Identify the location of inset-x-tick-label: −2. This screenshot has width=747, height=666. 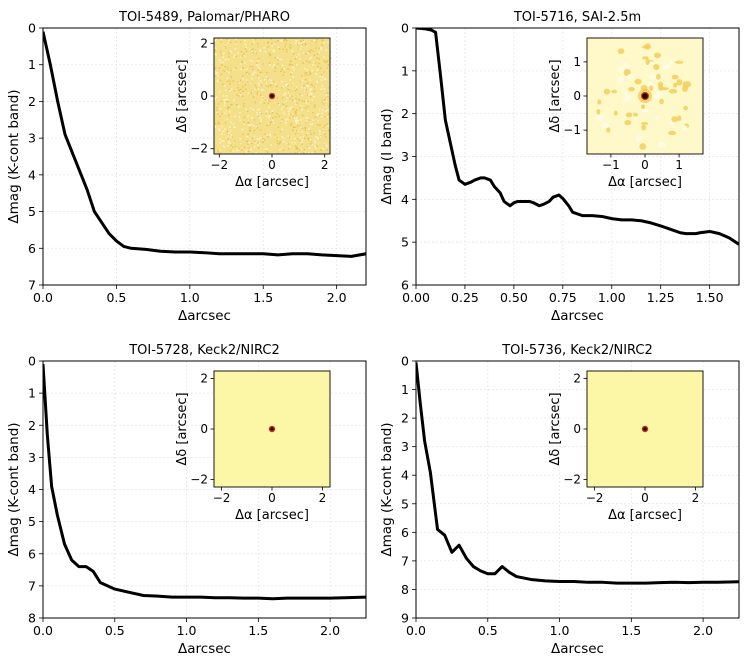
(222, 498).